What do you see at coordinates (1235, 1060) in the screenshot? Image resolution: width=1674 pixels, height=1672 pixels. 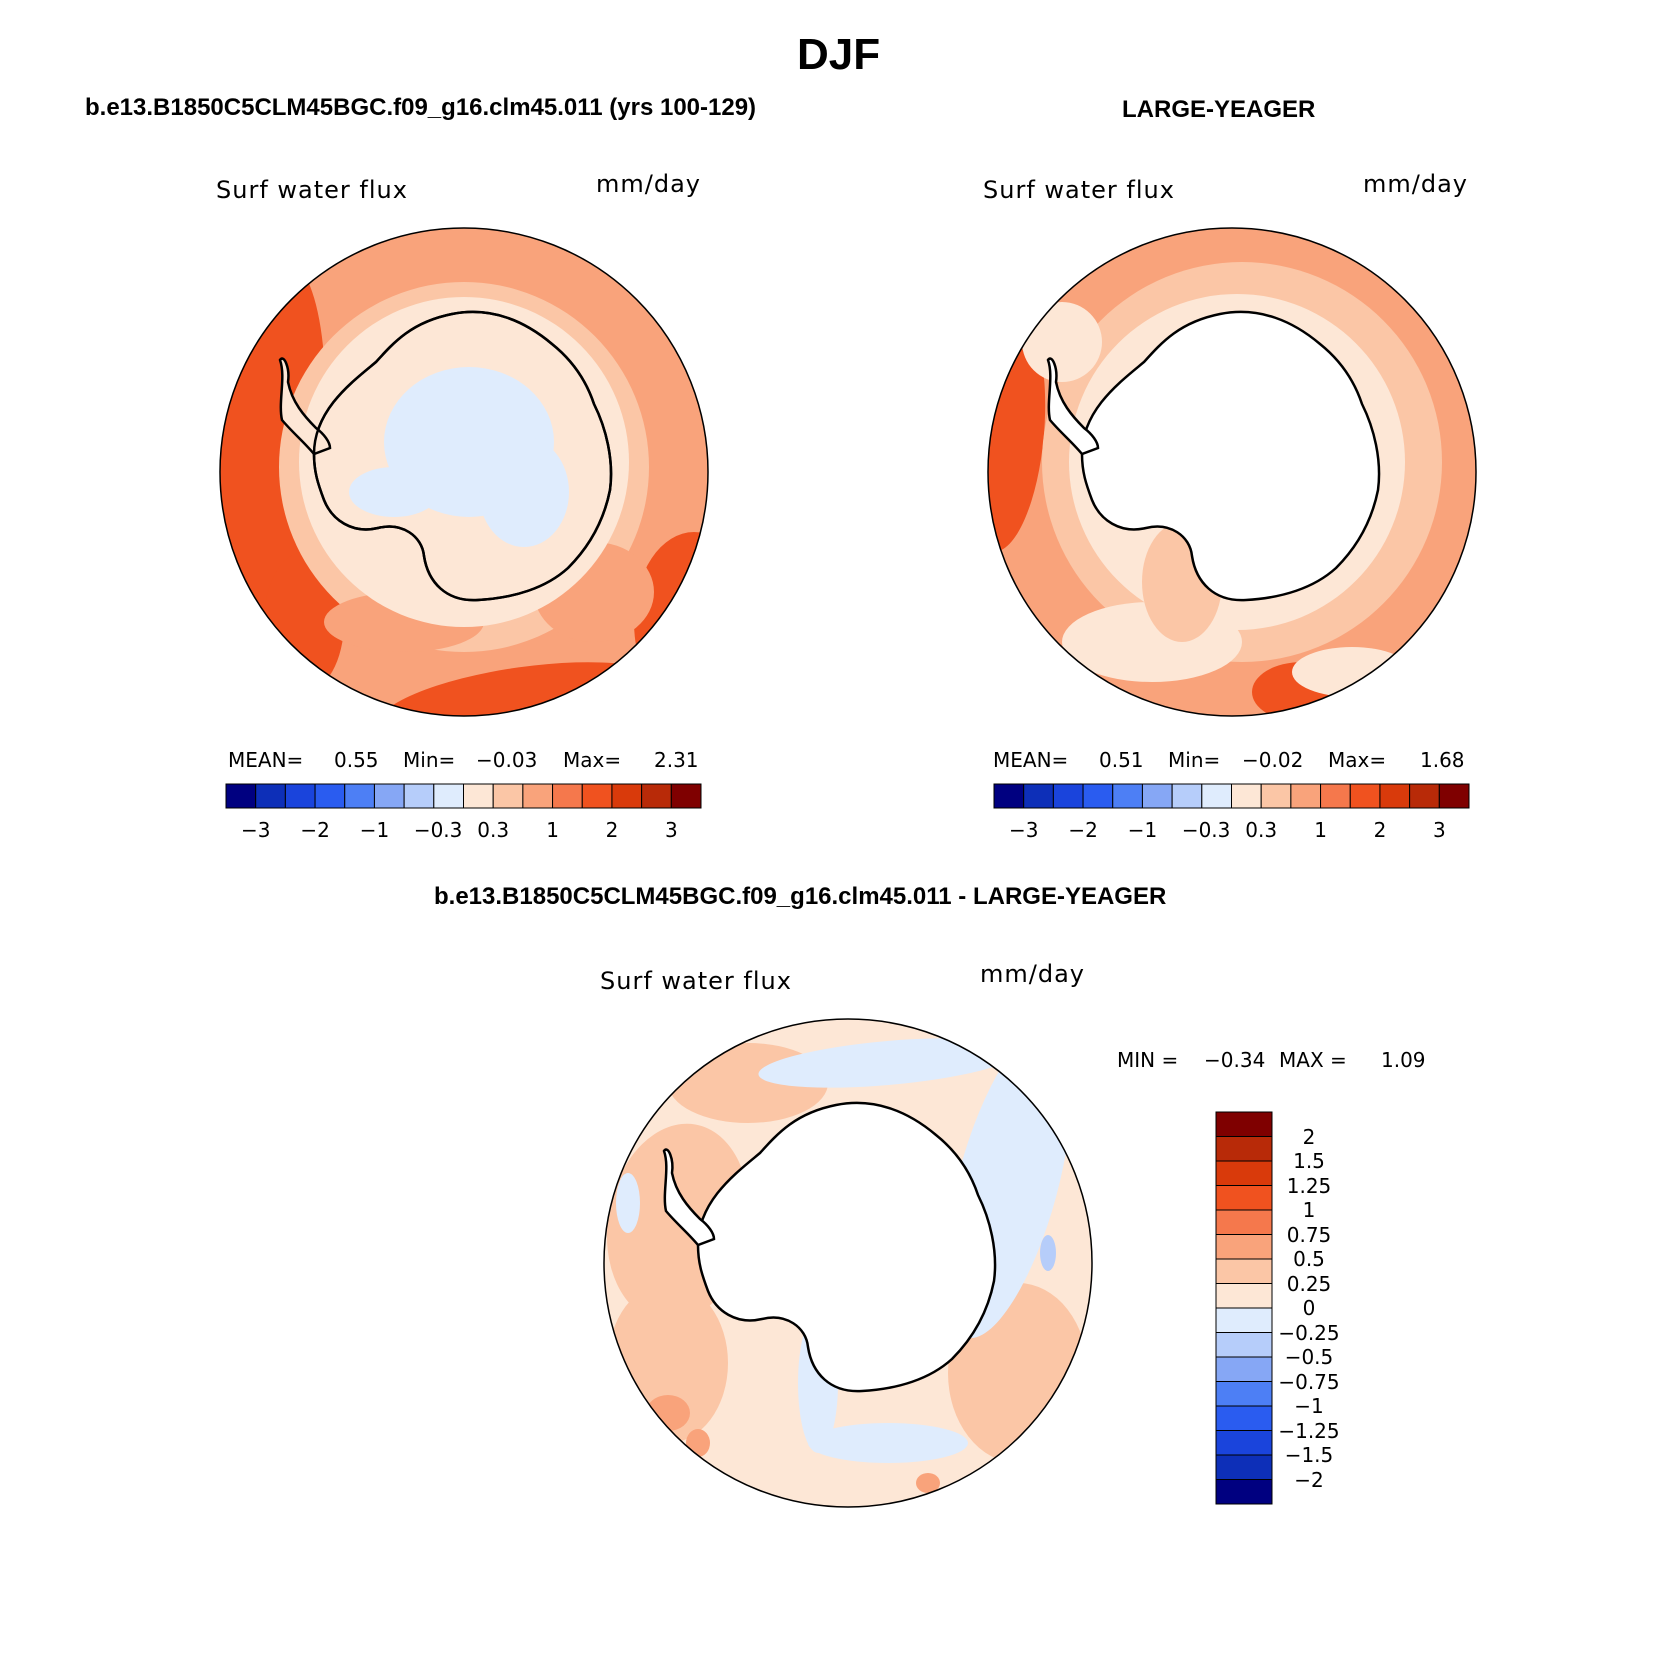 I see `stat-min-value-diff: −0.34` at bounding box center [1235, 1060].